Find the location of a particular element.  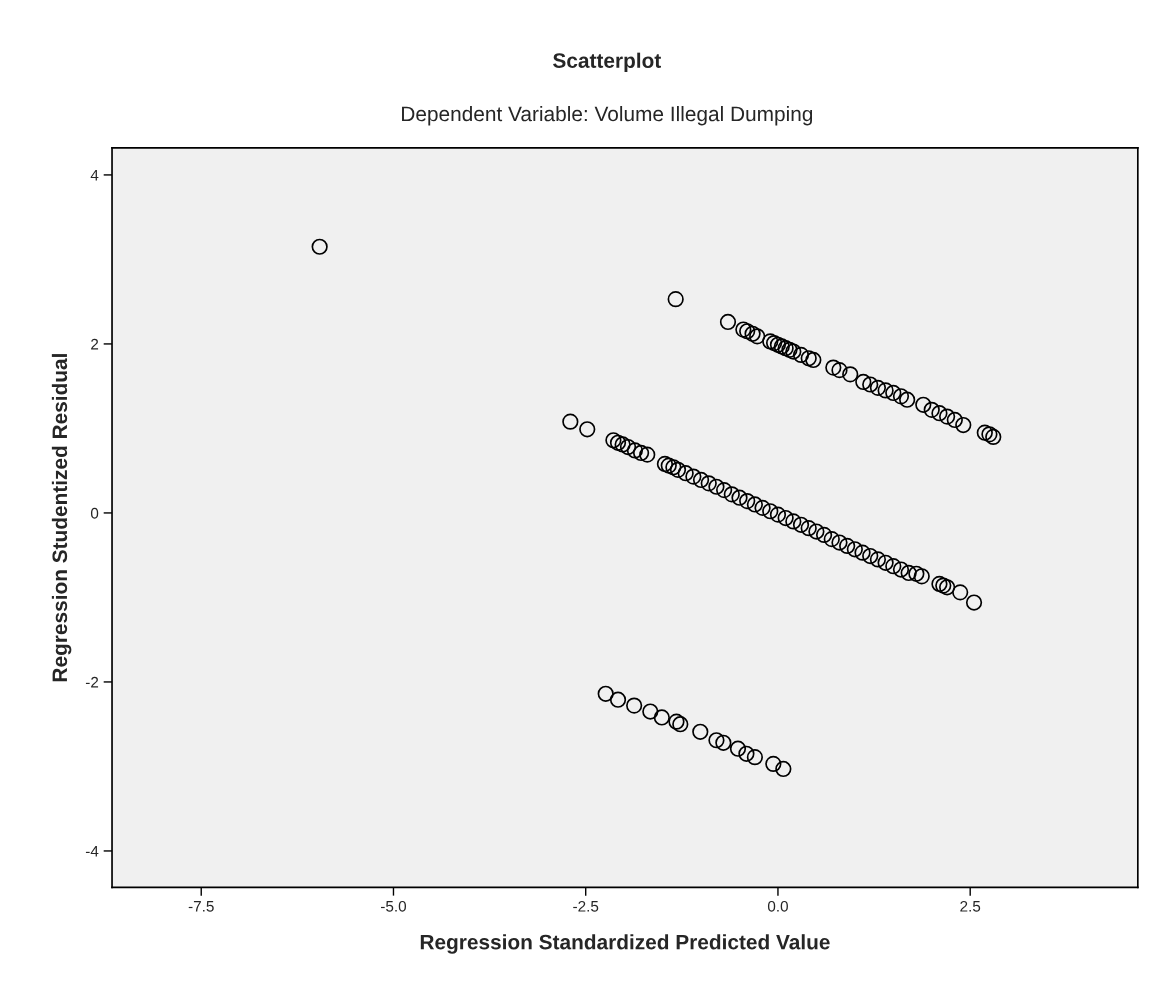

x-tick-label: -7.5 is located at coordinates (201, 906).